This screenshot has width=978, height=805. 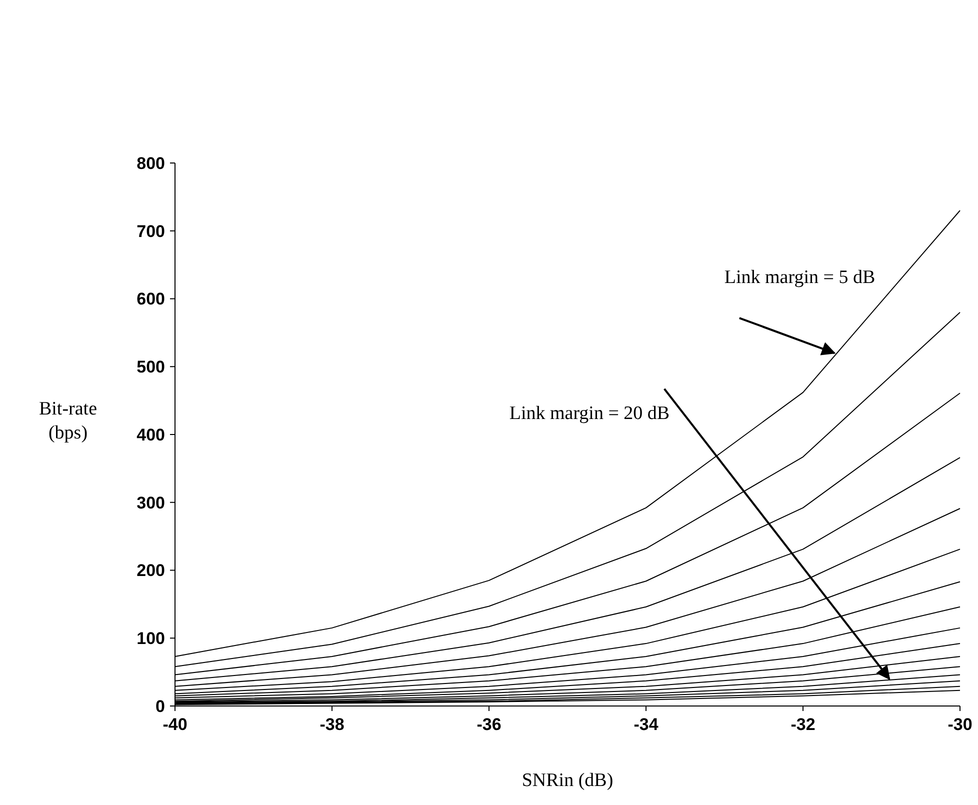 What do you see at coordinates (960, 724) in the screenshot?
I see `x-tick-label: -30` at bounding box center [960, 724].